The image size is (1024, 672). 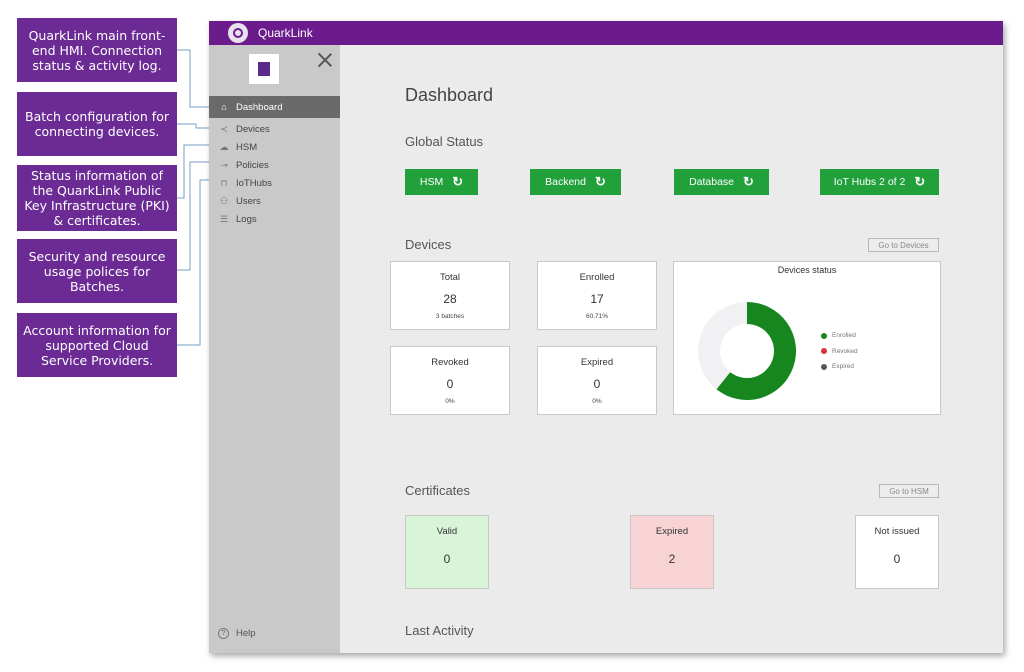 I want to click on sidebar-item-label: Devices, so click(x=253, y=129).